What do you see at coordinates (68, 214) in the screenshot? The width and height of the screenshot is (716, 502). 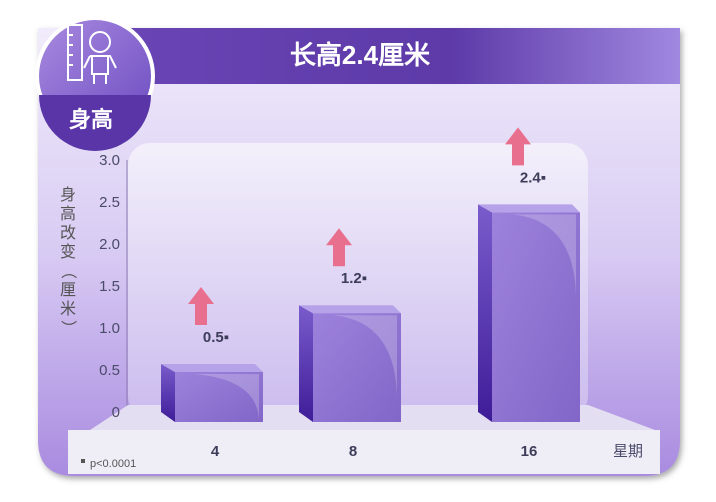 I see `y-axis-label-char: 高` at bounding box center [68, 214].